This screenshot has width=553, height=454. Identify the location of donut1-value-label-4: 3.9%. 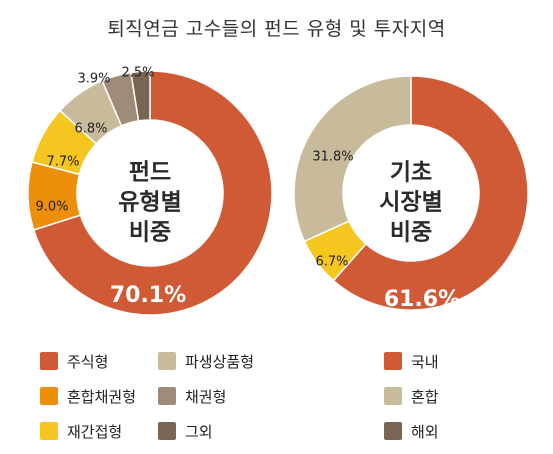
(93, 79).